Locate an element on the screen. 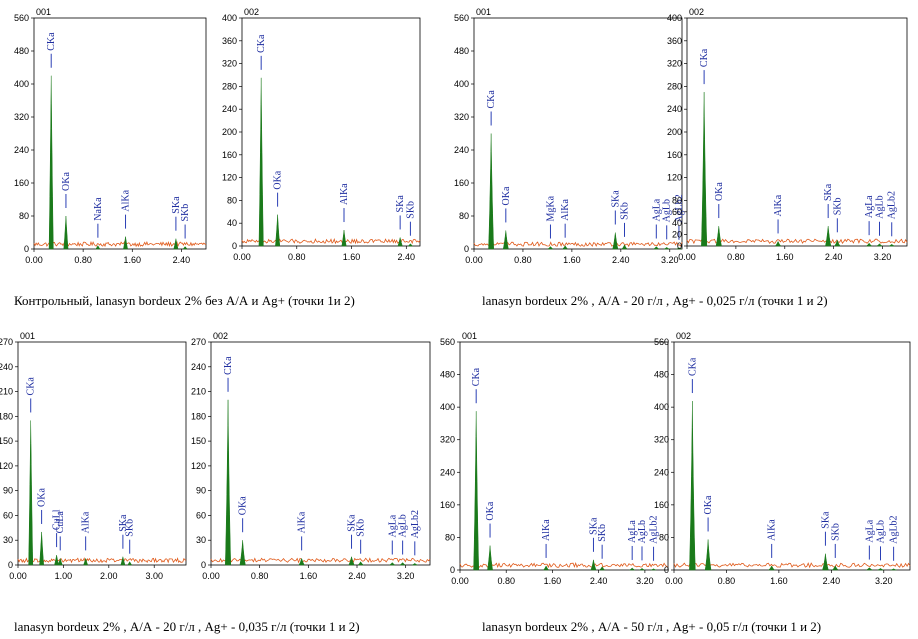  y-tick-label: 40 is located at coordinates (677, 223).